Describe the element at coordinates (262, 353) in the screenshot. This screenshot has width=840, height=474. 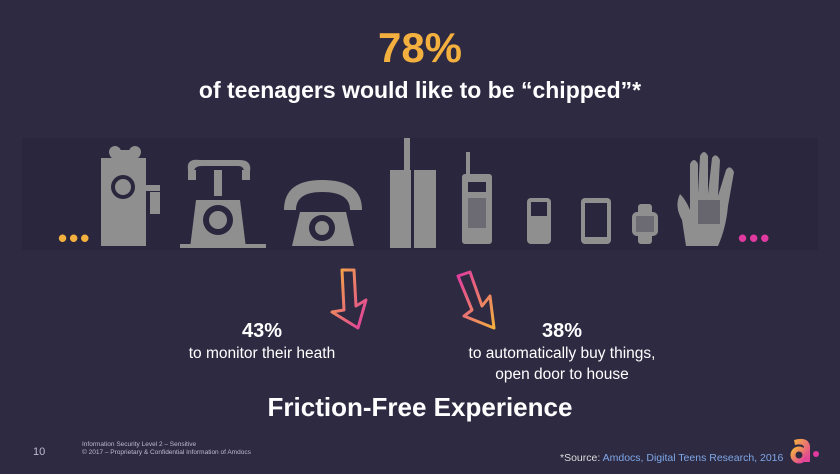
I see `stat-43-description: to monitor their heath` at that location.